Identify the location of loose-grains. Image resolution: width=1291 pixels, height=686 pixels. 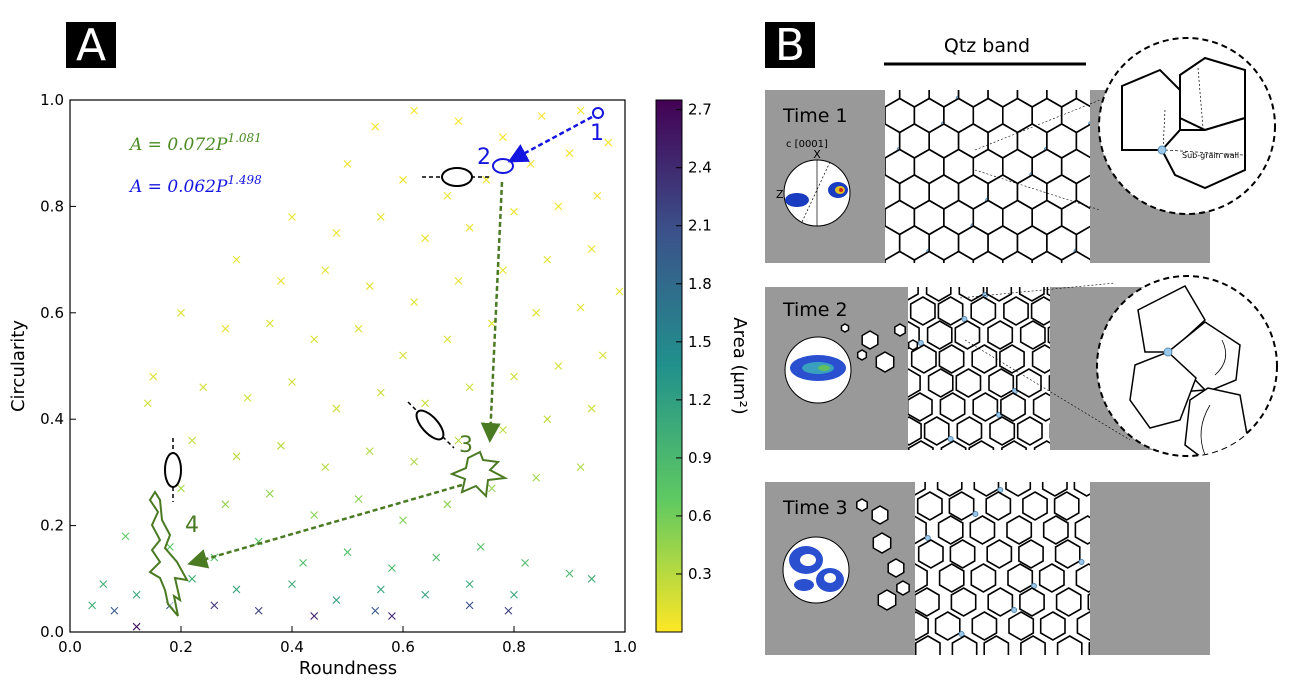
(879, 467).